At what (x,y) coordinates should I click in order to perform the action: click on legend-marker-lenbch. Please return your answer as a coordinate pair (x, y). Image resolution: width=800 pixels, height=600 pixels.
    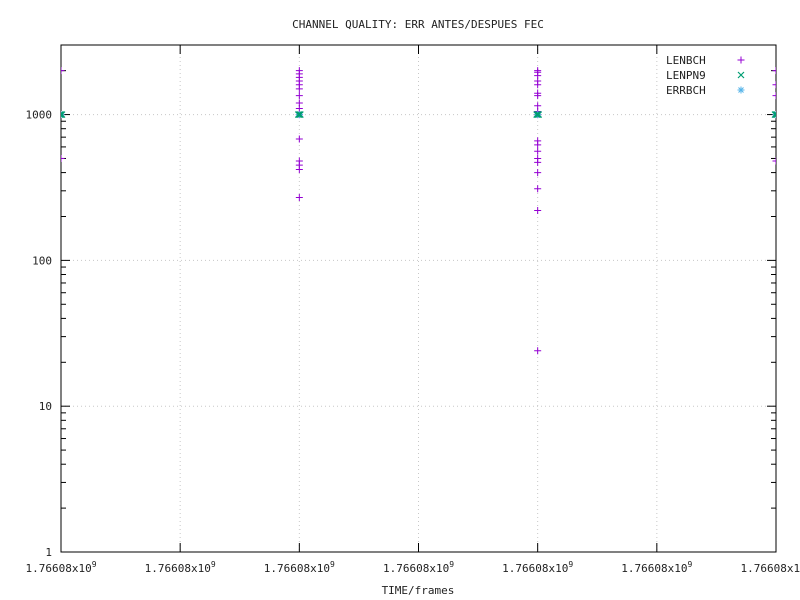
    Looking at the image, I should click on (741, 60).